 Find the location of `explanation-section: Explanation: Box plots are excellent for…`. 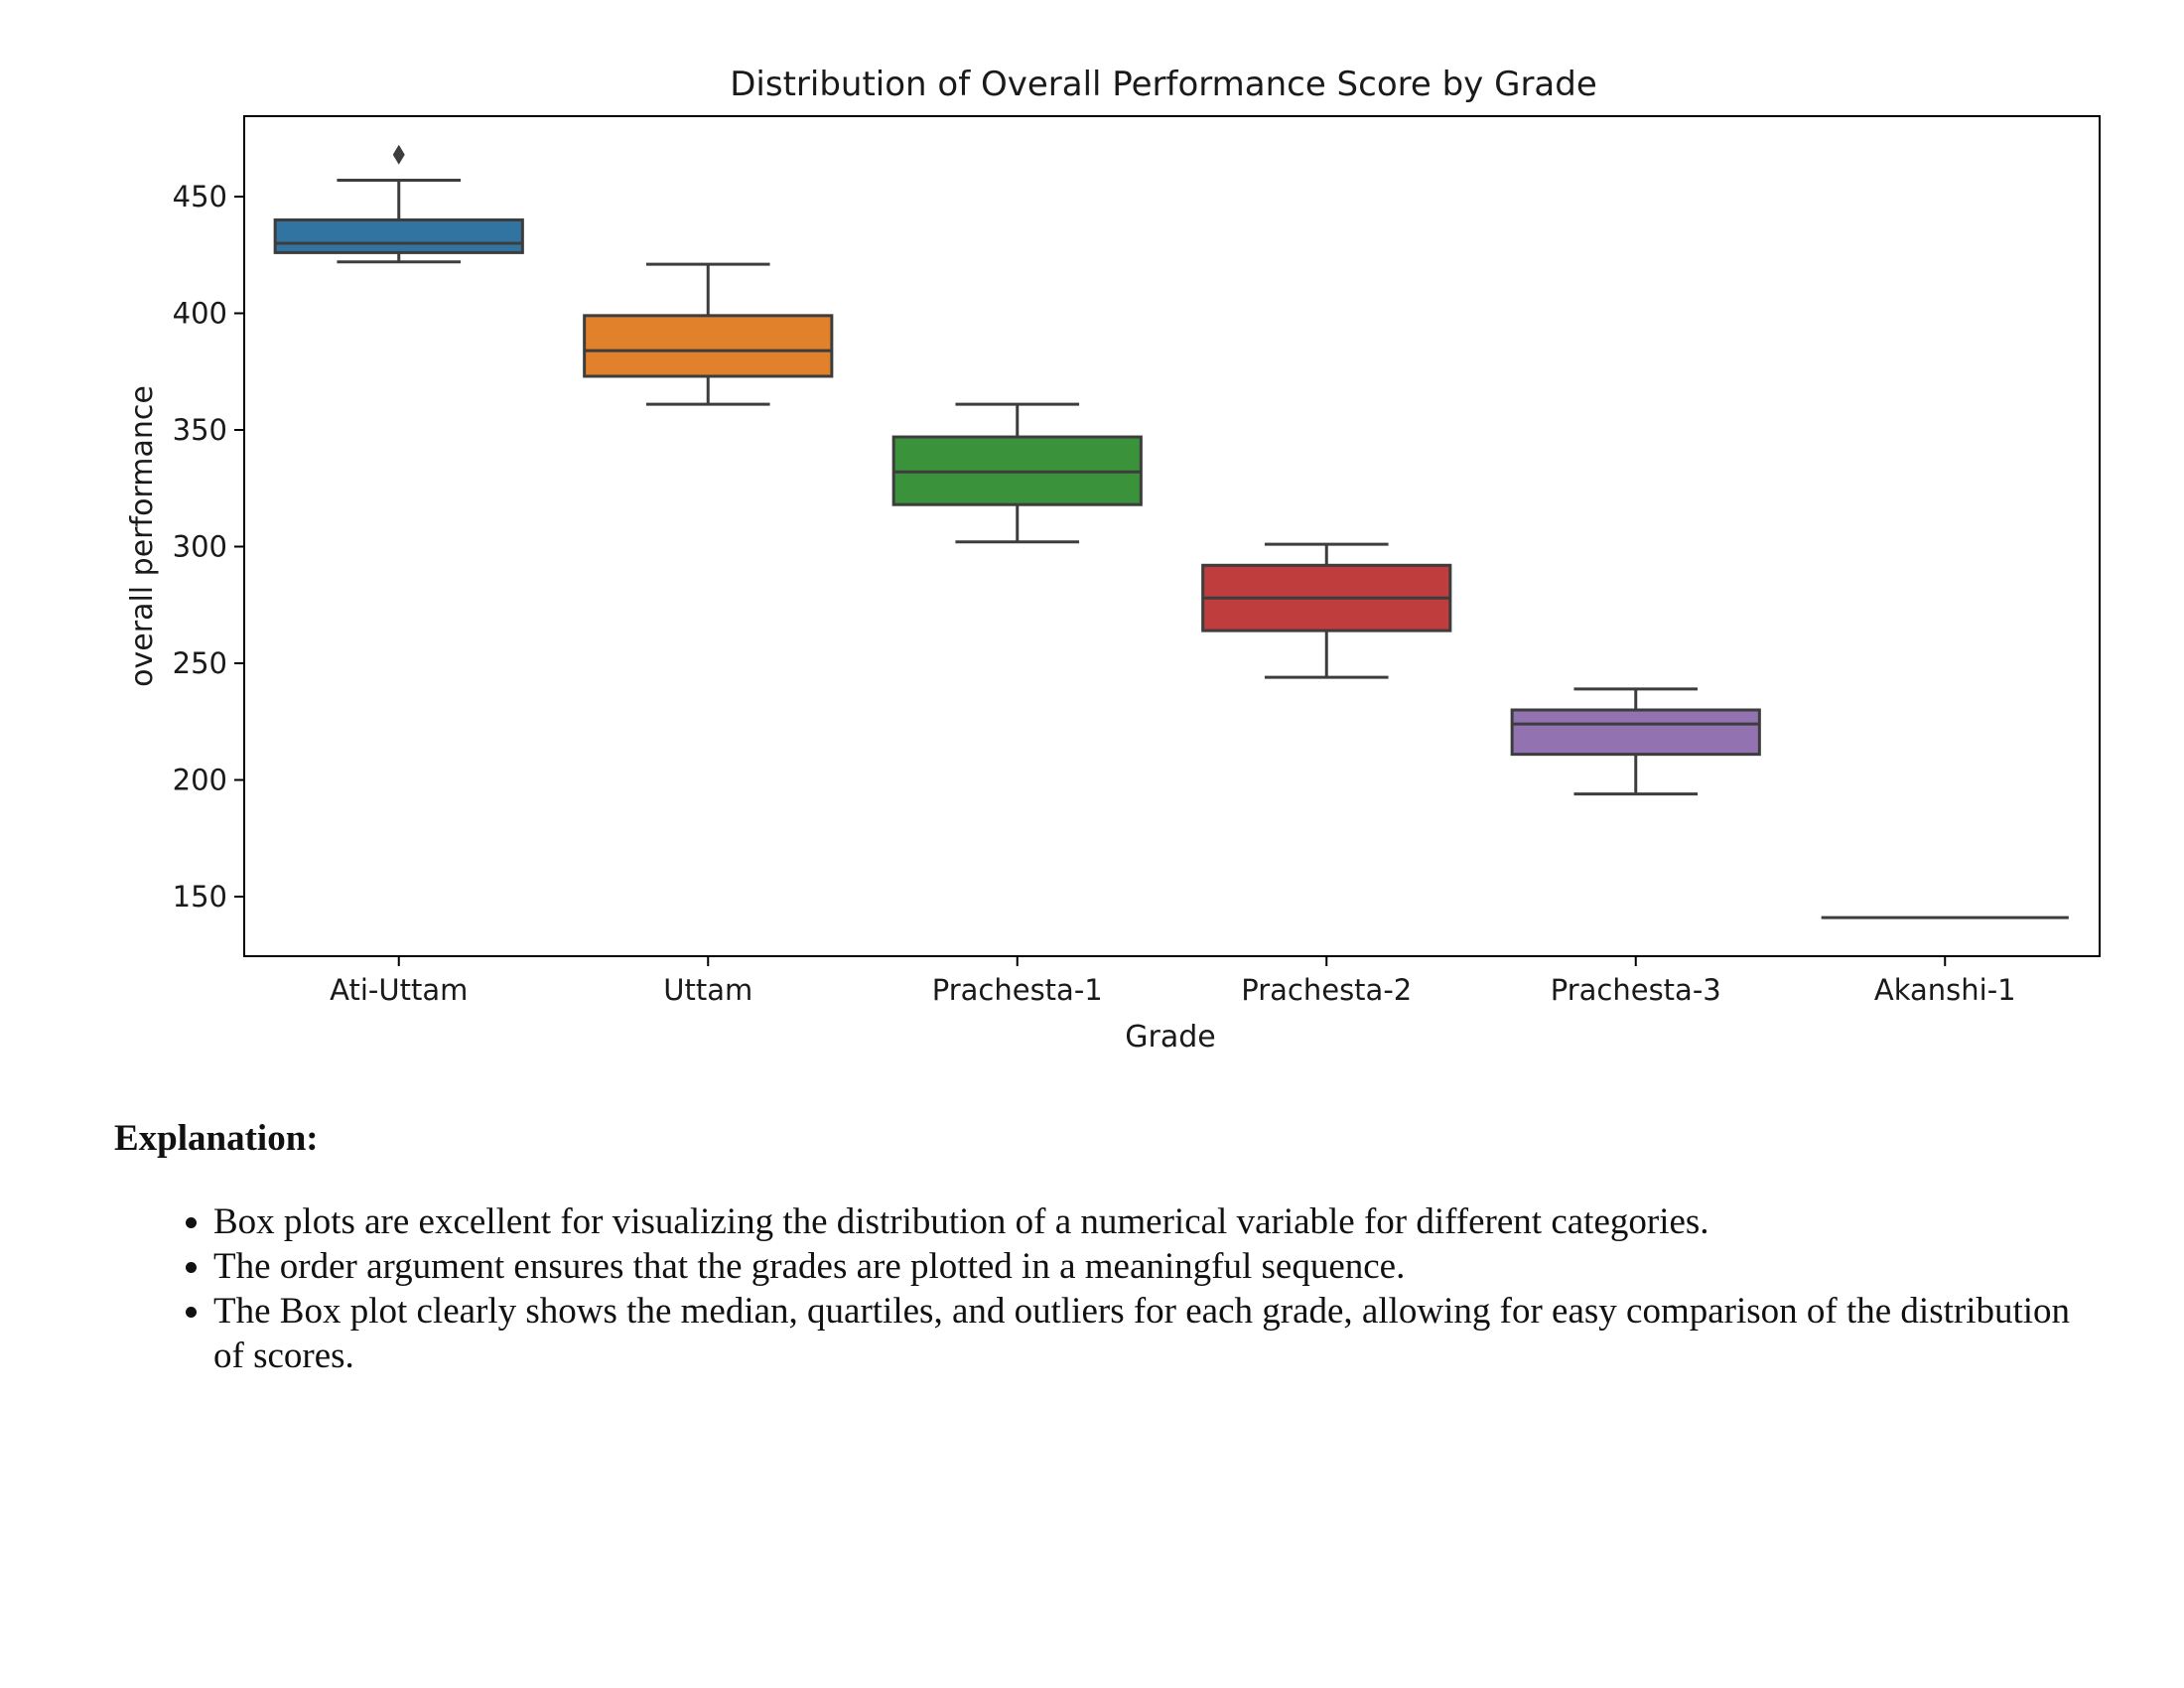

explanation-section: Explanation: Box plots are excellent for… is located at coordinates (1107, 1247).